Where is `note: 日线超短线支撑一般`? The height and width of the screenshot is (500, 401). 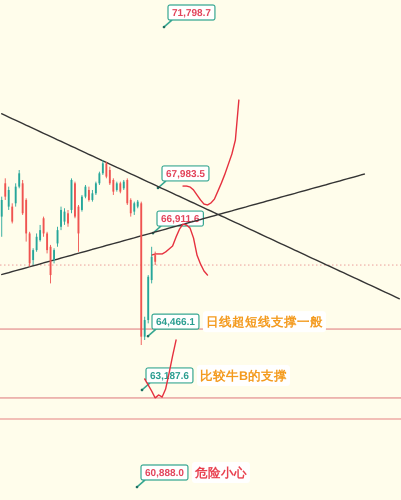 note: 日线超短线支撑一般 is located at coordinates (264, 321).